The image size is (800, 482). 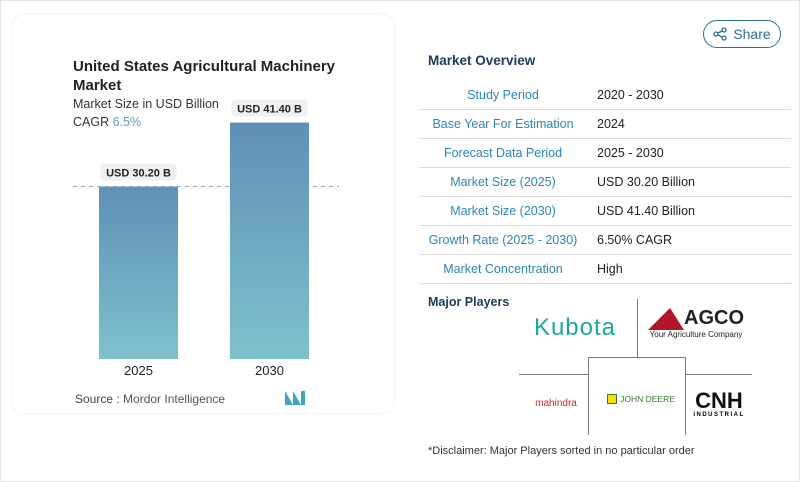 What do you see at coordinates (138, 370) in the screenshot?
I see `x-tick-label: 2025` at bounding box center [138, 370].